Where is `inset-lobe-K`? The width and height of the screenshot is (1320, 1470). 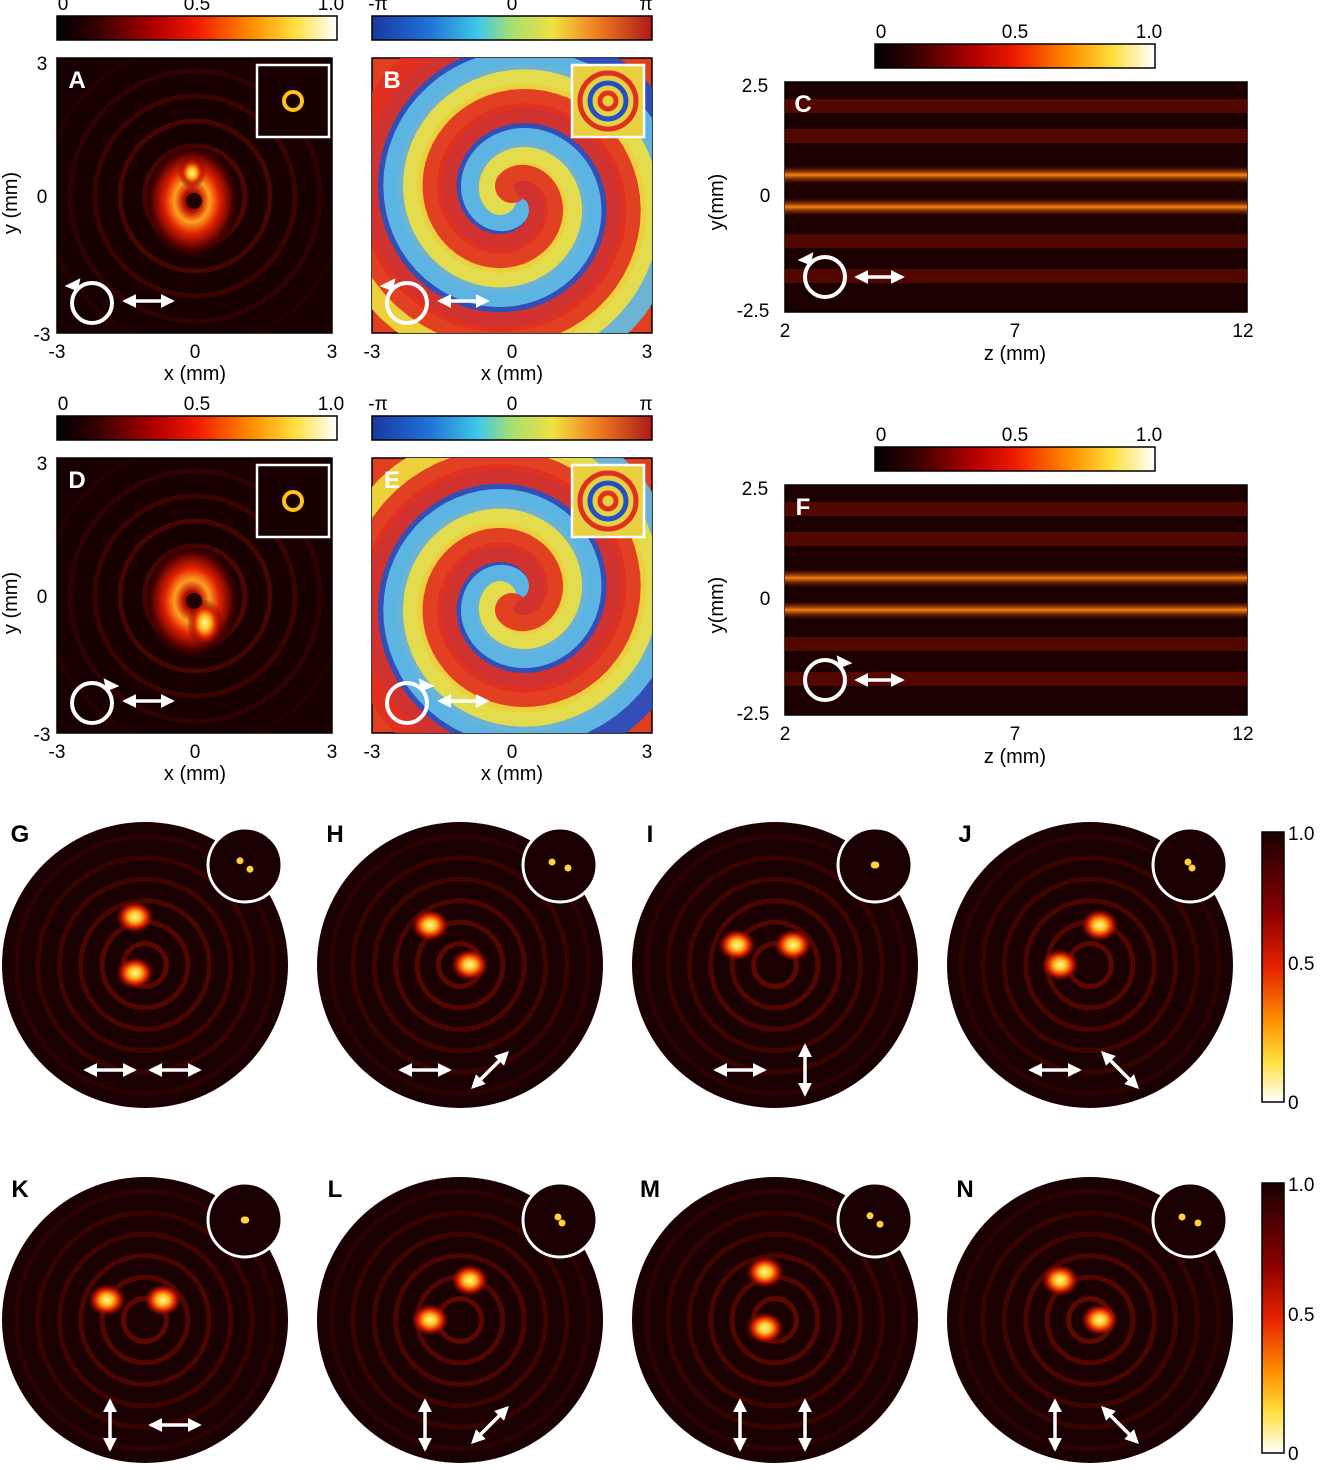
inset-lobe-K is located at coordinates (246, 1220).